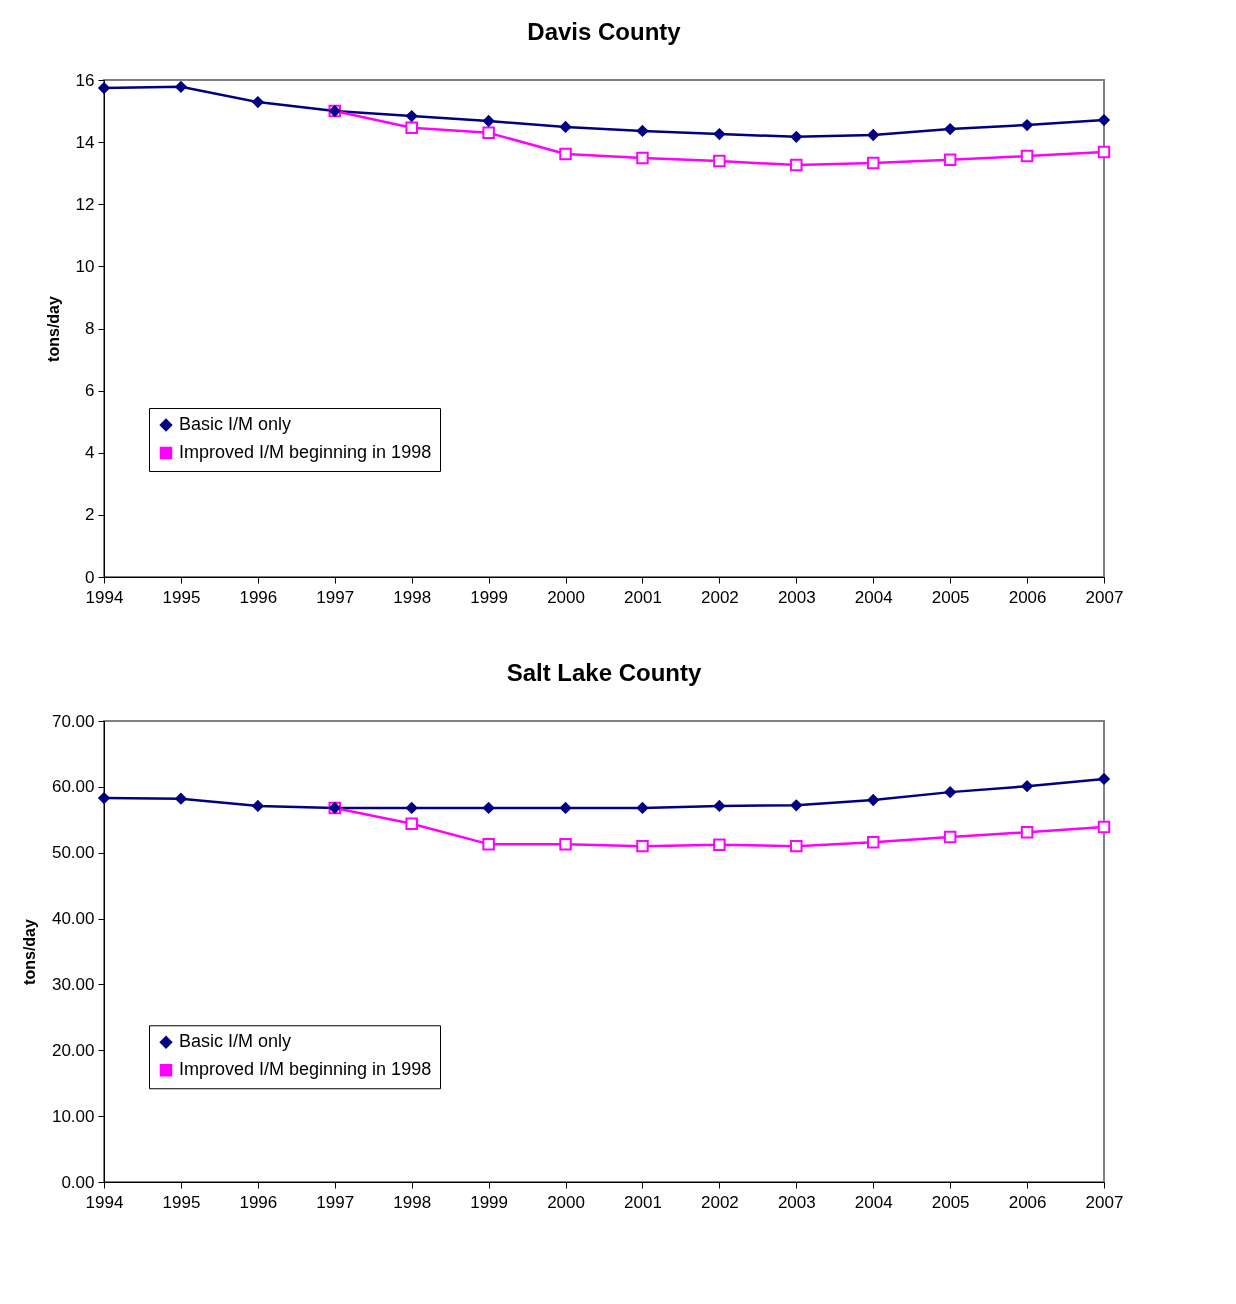 This screenshot has height=1304, width=1236. I want to click on y-tick-label: 10.00, so click(73, 1116).